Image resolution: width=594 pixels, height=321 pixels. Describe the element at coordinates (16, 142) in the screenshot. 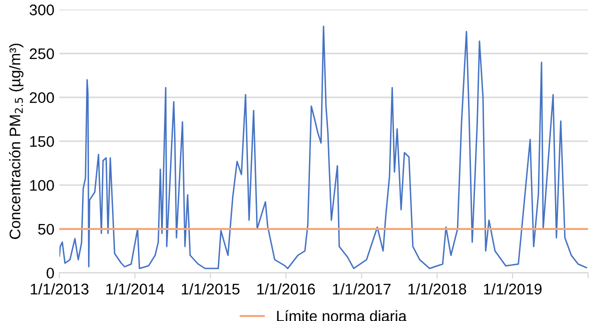

I see `y-axis-title: Concentración PM$_{2.5}$ (µg/m³)` at that location.